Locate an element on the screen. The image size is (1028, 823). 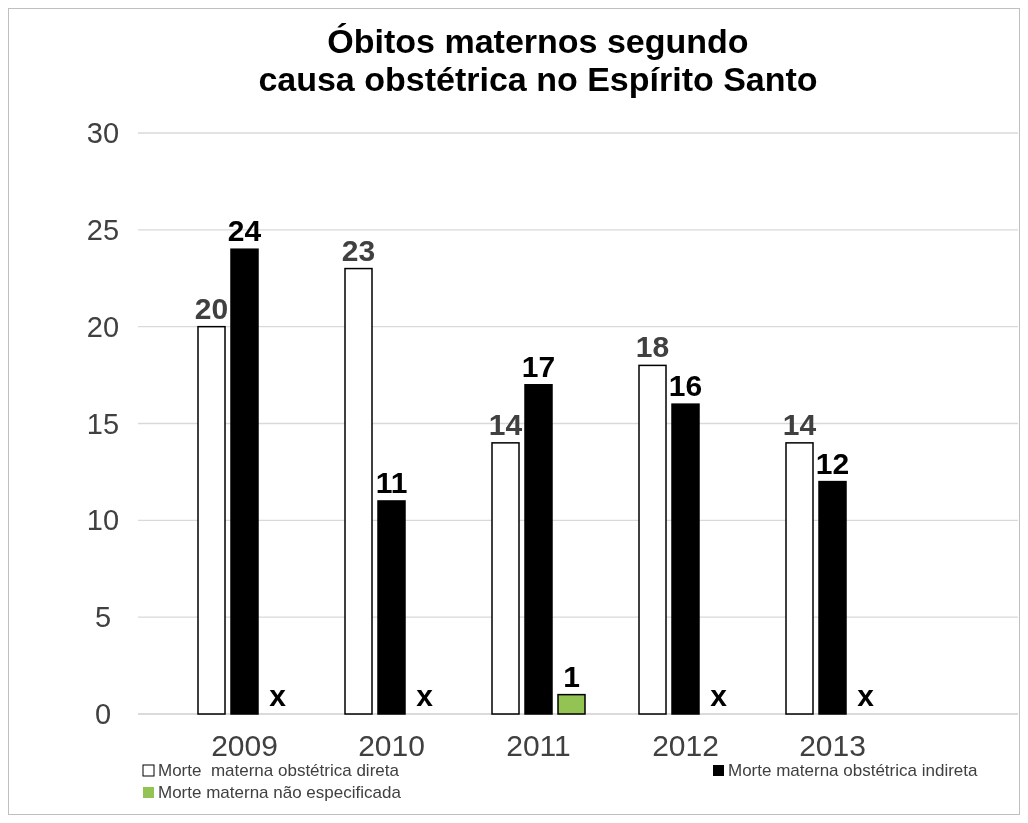
y-tick-label: 15 is located at coordinates (103, 423).